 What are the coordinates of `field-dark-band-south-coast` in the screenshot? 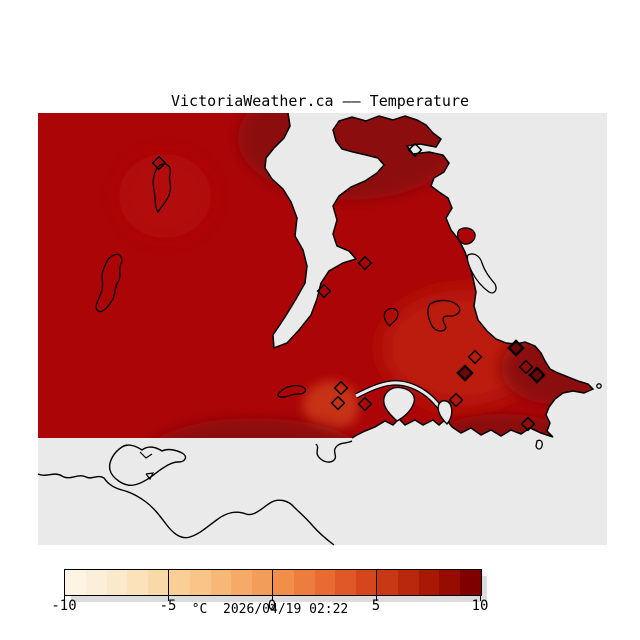 It's located at (502, 426).